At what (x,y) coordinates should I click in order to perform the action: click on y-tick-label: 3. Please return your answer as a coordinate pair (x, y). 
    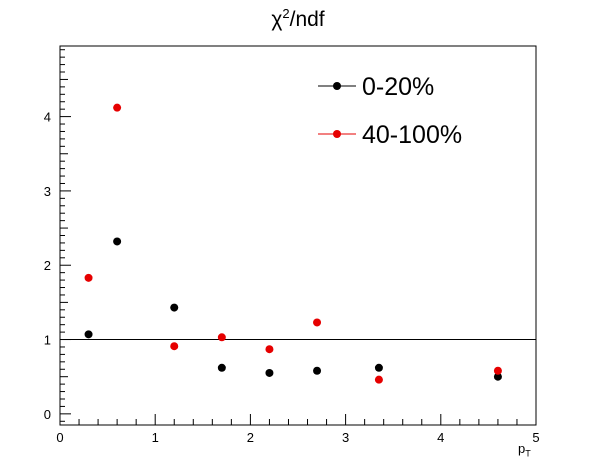
    Looking at the image, I should click on (47, 191).